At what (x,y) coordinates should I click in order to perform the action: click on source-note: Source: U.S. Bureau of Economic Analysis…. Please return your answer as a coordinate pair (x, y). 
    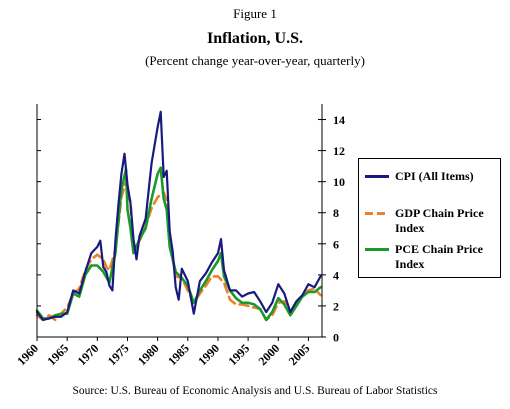
    Looking at the image, I should click on (255, 391).